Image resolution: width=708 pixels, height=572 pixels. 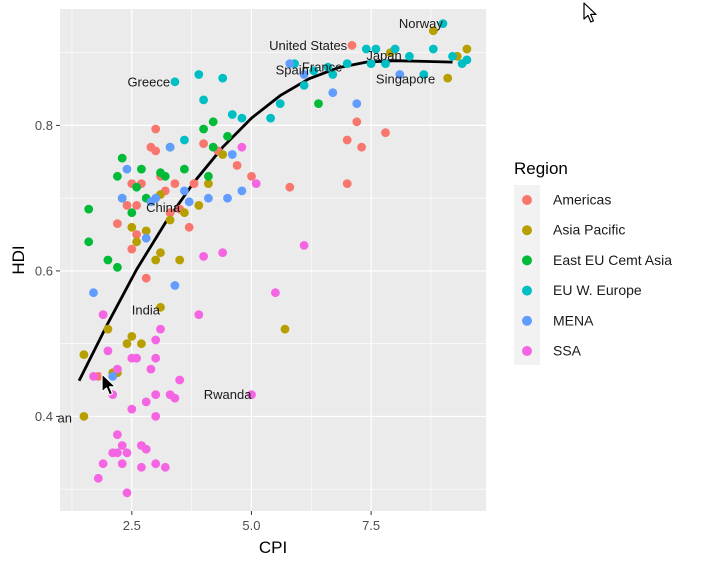 I want to click on y-tick-label: 0.6, so click(x=44, y=270).